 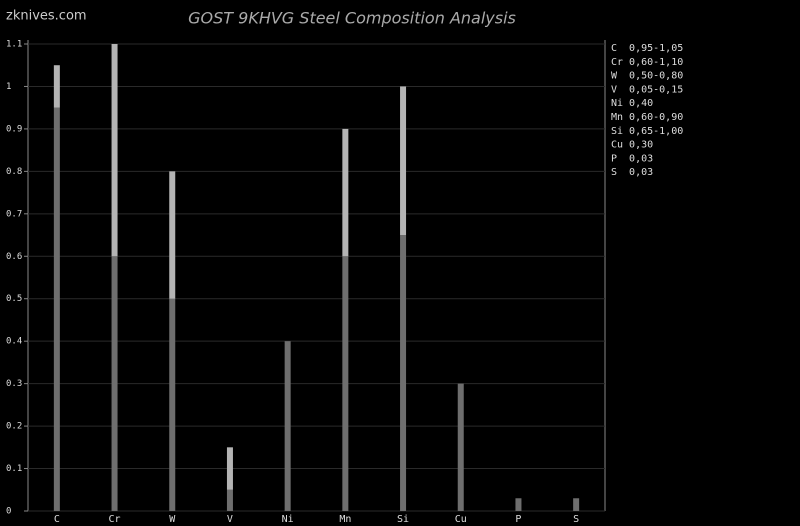 I want to click on x-tick-label: Cr, so click(x=115, y=519).